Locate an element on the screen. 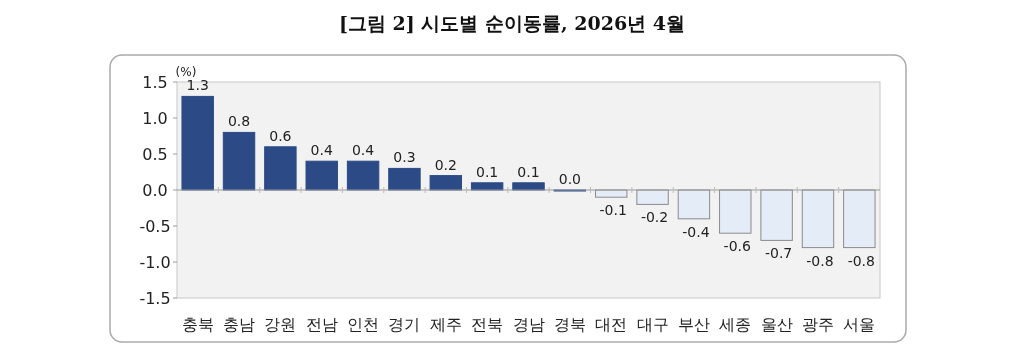 This screenshot has height=360, width=1024. data-label: 0.0 is located at coordinates (569, 179).